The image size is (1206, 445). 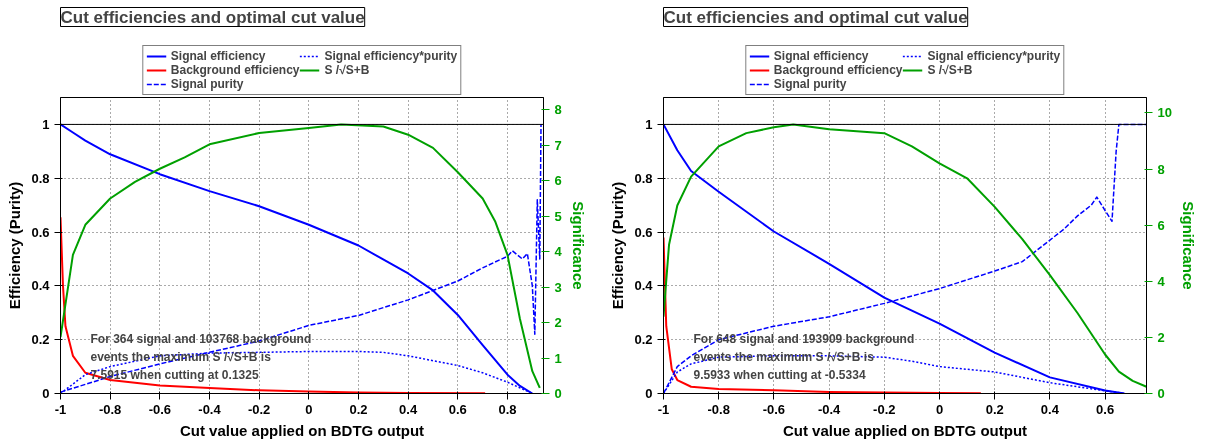 I want to click on annotation: 9.5933 when cutting at -0.5334, so click(x=779, y=374).